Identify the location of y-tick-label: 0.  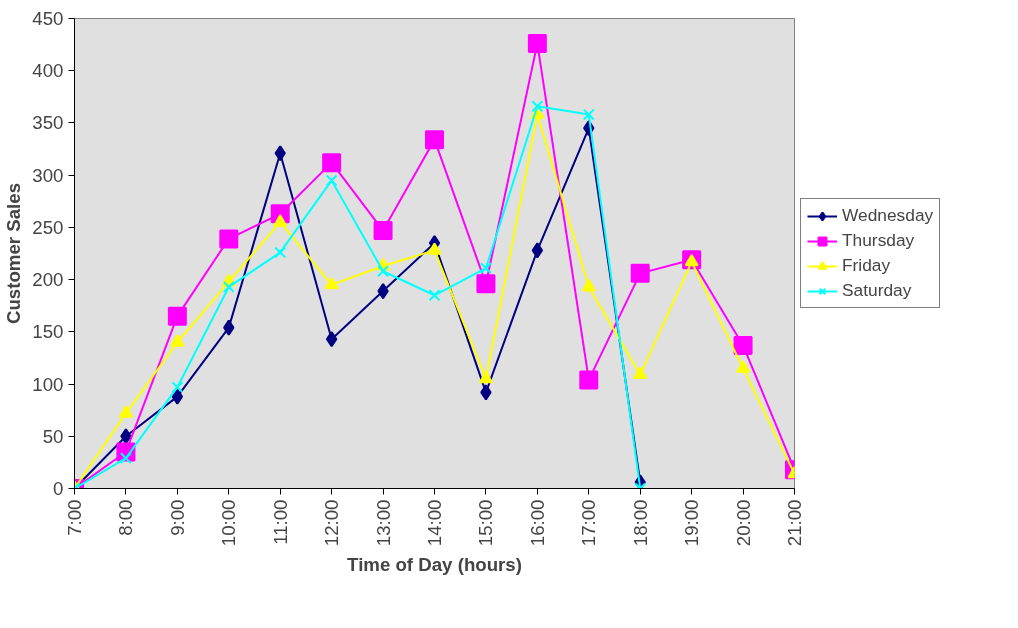
(58, 488).